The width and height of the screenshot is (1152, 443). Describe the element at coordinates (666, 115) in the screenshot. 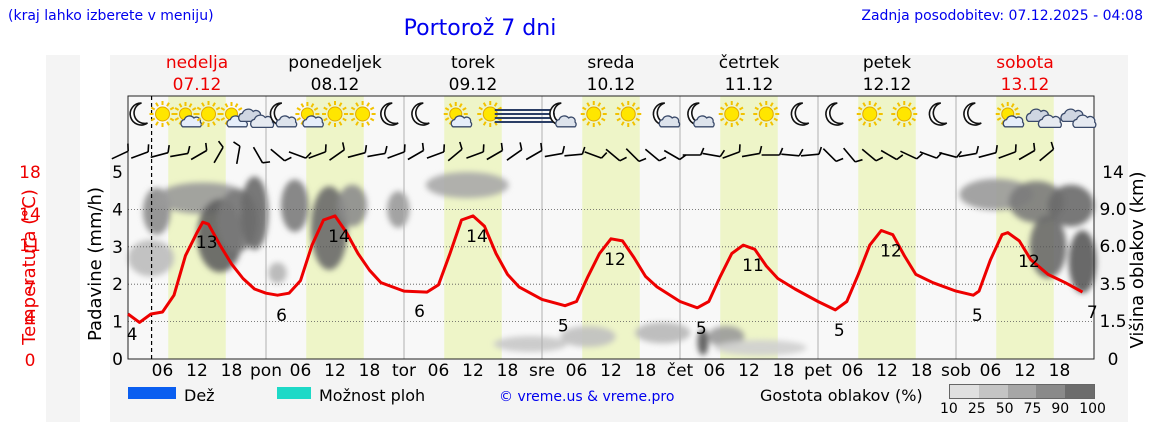

I see `moon-cloud-icon` at that location.